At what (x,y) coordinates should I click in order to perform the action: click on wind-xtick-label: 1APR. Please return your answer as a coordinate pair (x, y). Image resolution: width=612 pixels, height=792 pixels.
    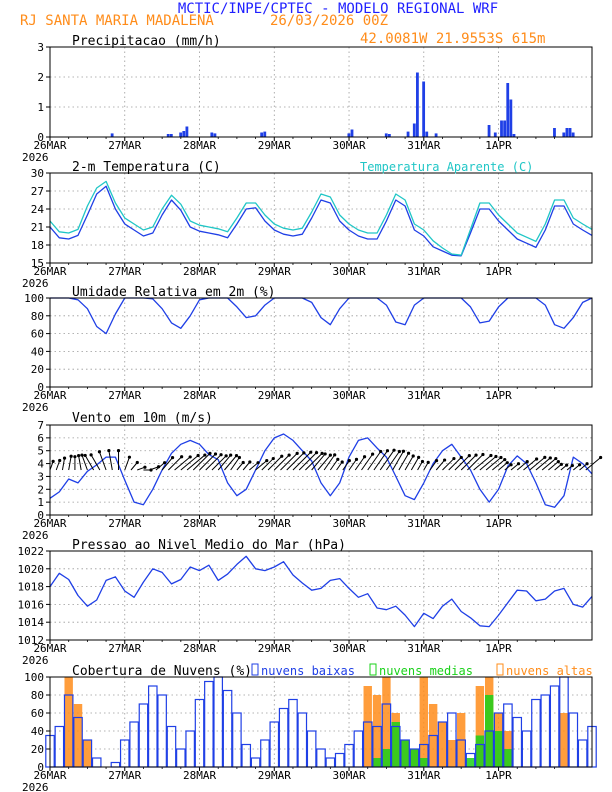
    Looking at the image, I should click on (498, 523).